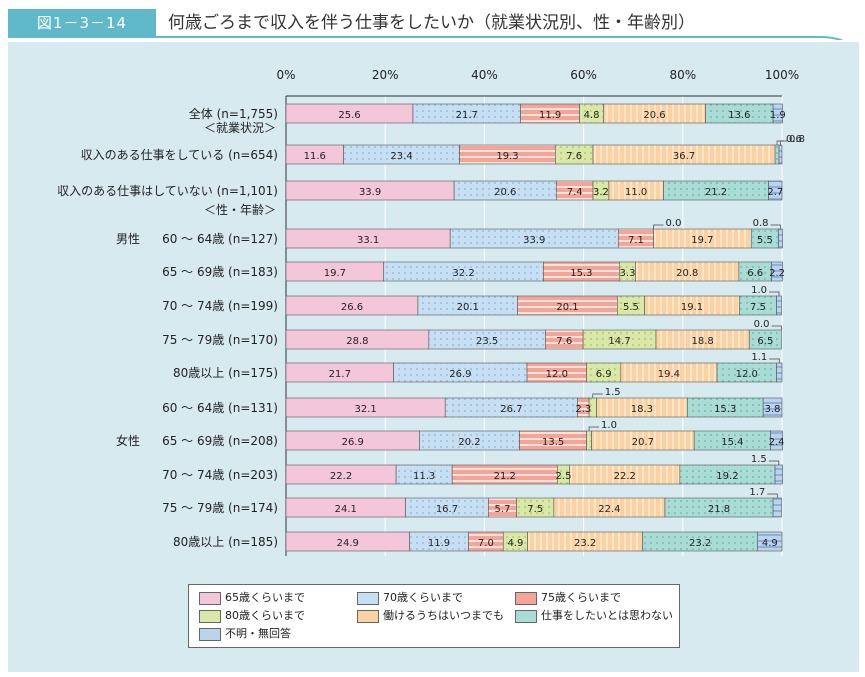  What do you see at coordinates (631, 307) in the screenshot?
I see `value-label: 5.5` at bounding box center [631, 307].